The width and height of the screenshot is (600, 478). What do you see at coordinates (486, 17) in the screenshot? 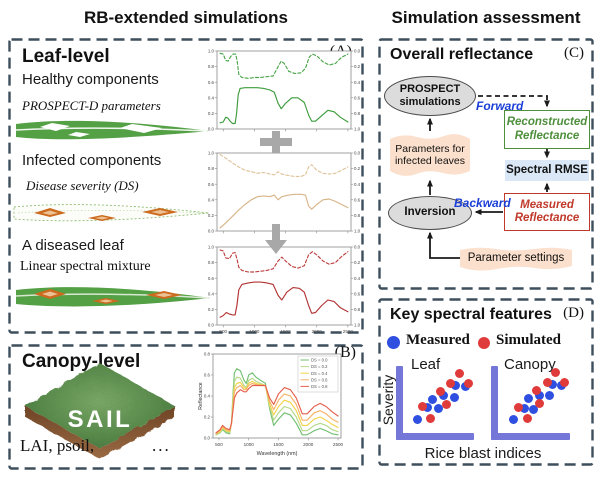
I see `right-column-title: Simulation assessment` at bounding box center [486, 17].